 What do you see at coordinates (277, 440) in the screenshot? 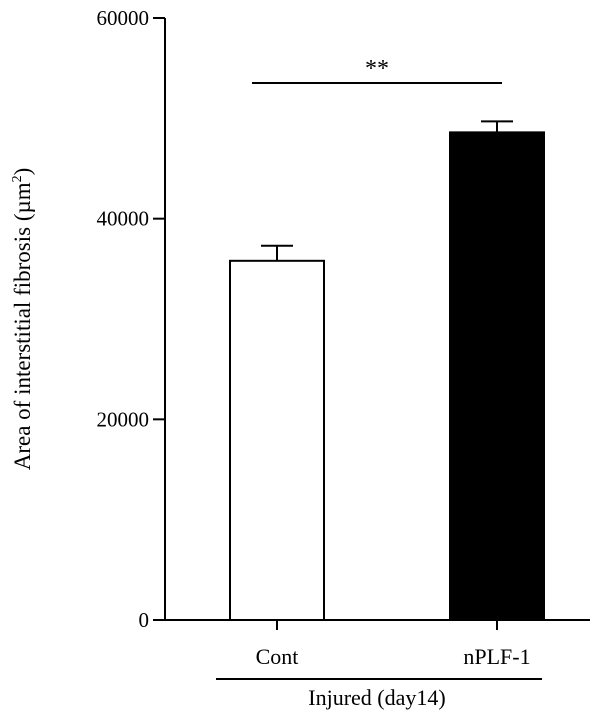
I see `bar-cont` at bounding box center [277, 440].